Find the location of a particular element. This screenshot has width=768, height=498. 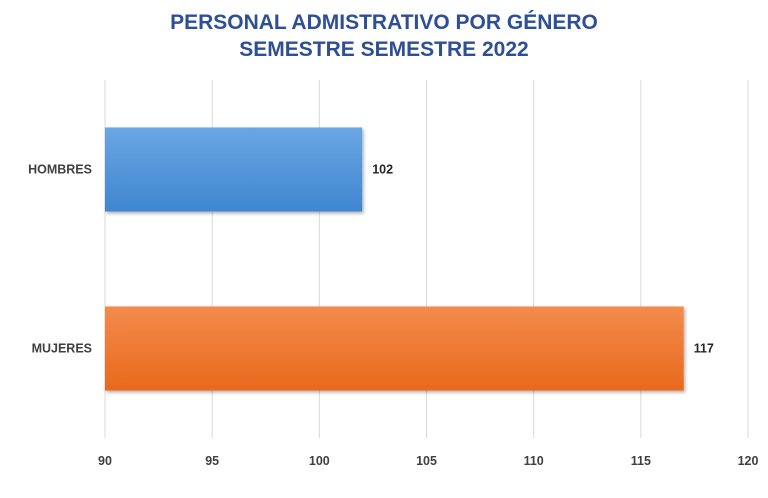

category-label-mujeres: MUJERES is located at coordinates (62, 349).